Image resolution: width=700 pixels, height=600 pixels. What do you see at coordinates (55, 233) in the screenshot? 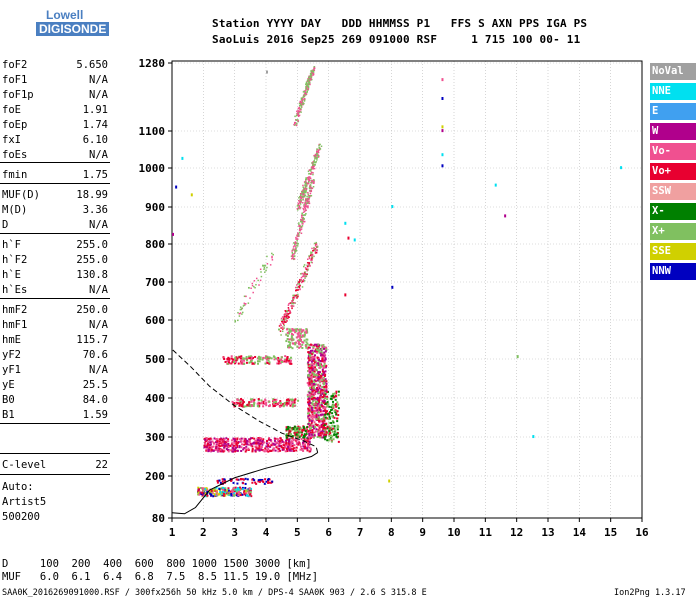
I see `divider` at bounding box center [55, 233].